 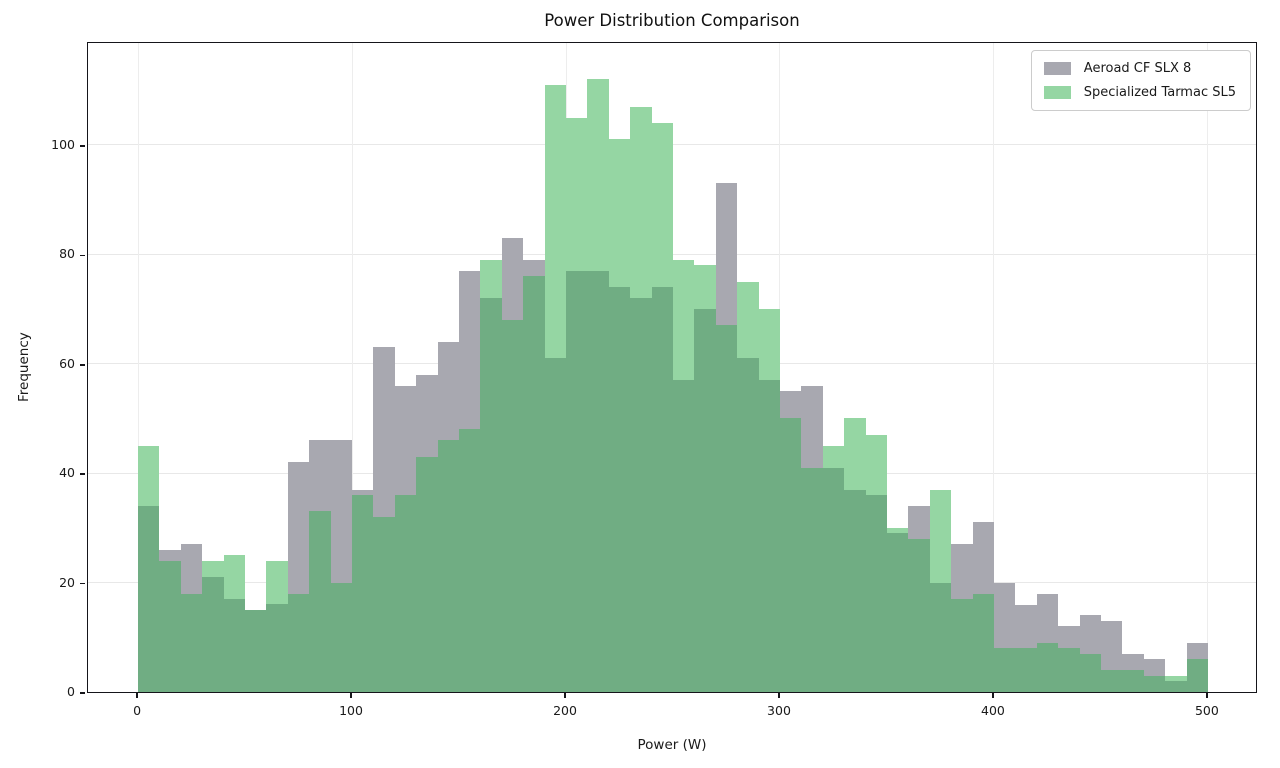 What do you see at coordinates (1159, 92) in the screenshot?
I see `legend-label-tarmac: Specialized Tarmac SL5` at bounding box center [1159, 92].